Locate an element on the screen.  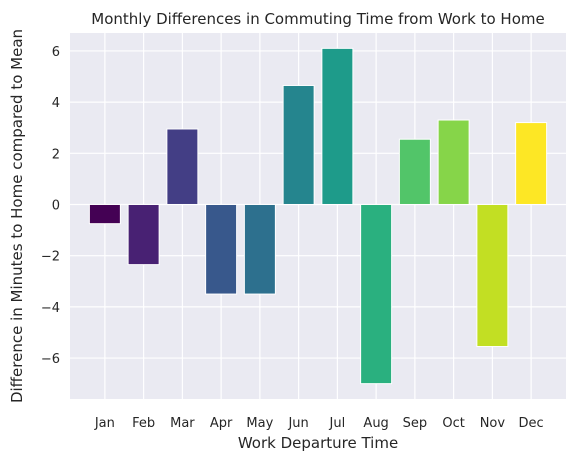
x-tick-labels: Jan Feb Mar Apr May Jun Jul Aug Sep Oct Nov Dec is located at coordinates (319, 423).